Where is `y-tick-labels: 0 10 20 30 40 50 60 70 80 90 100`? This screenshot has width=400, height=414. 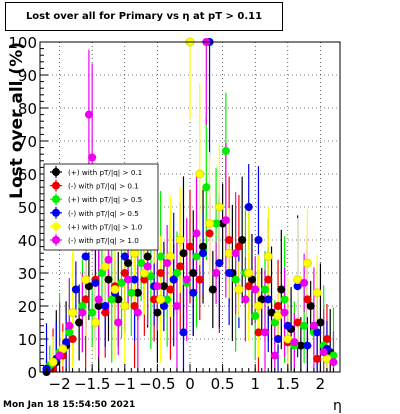
y-tick-labels: 0 10 20 30 40 50 60 70 80 90 100 is located at coordinates (22, 208).